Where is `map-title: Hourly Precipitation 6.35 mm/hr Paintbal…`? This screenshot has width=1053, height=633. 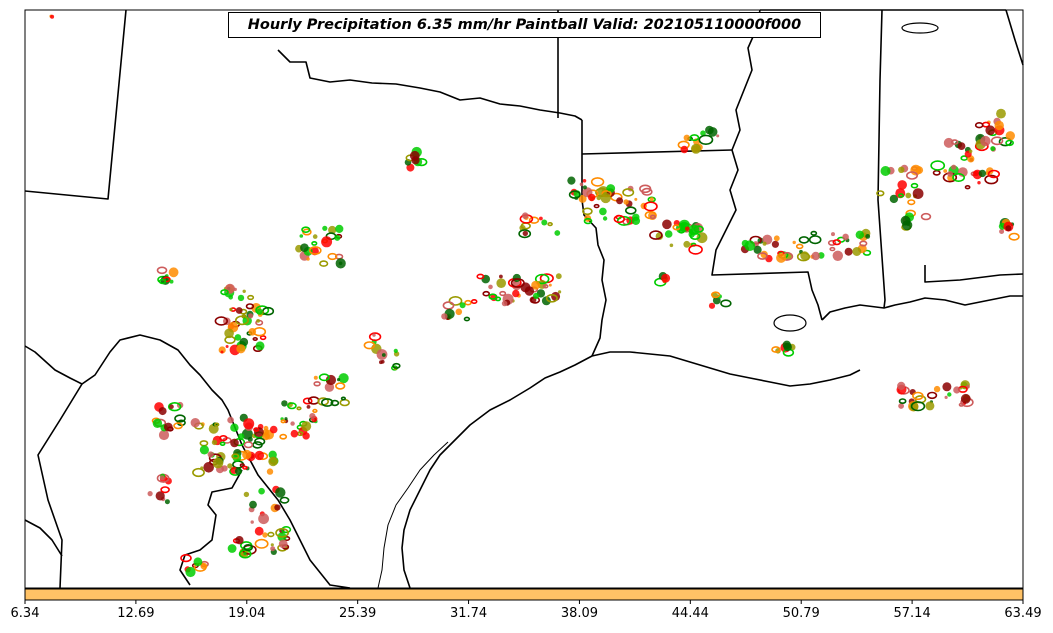
map-title: Hourly Precipitation 6.35 mm/hr Paintbal… is located at coordinates (524, 25).